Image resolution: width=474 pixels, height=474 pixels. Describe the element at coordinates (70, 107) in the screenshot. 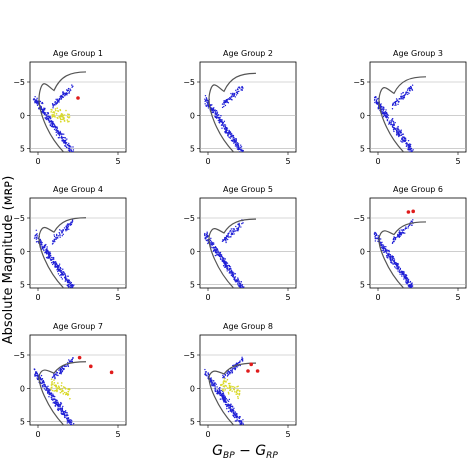

I see `panel-1: Age Group 1 −5 0 5 0 5` at that location.